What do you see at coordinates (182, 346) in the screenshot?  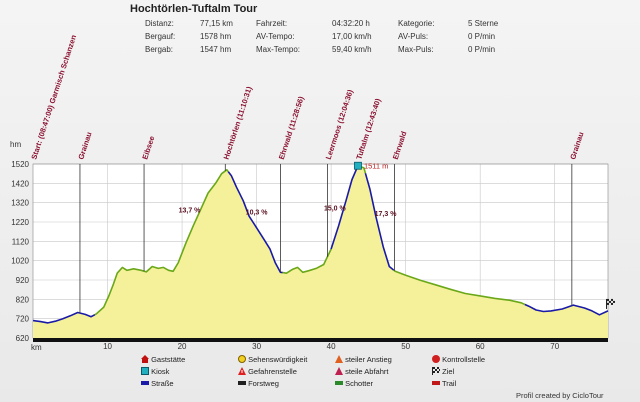 I see `x-tick-label: 20` at bounding box center [182, 346].